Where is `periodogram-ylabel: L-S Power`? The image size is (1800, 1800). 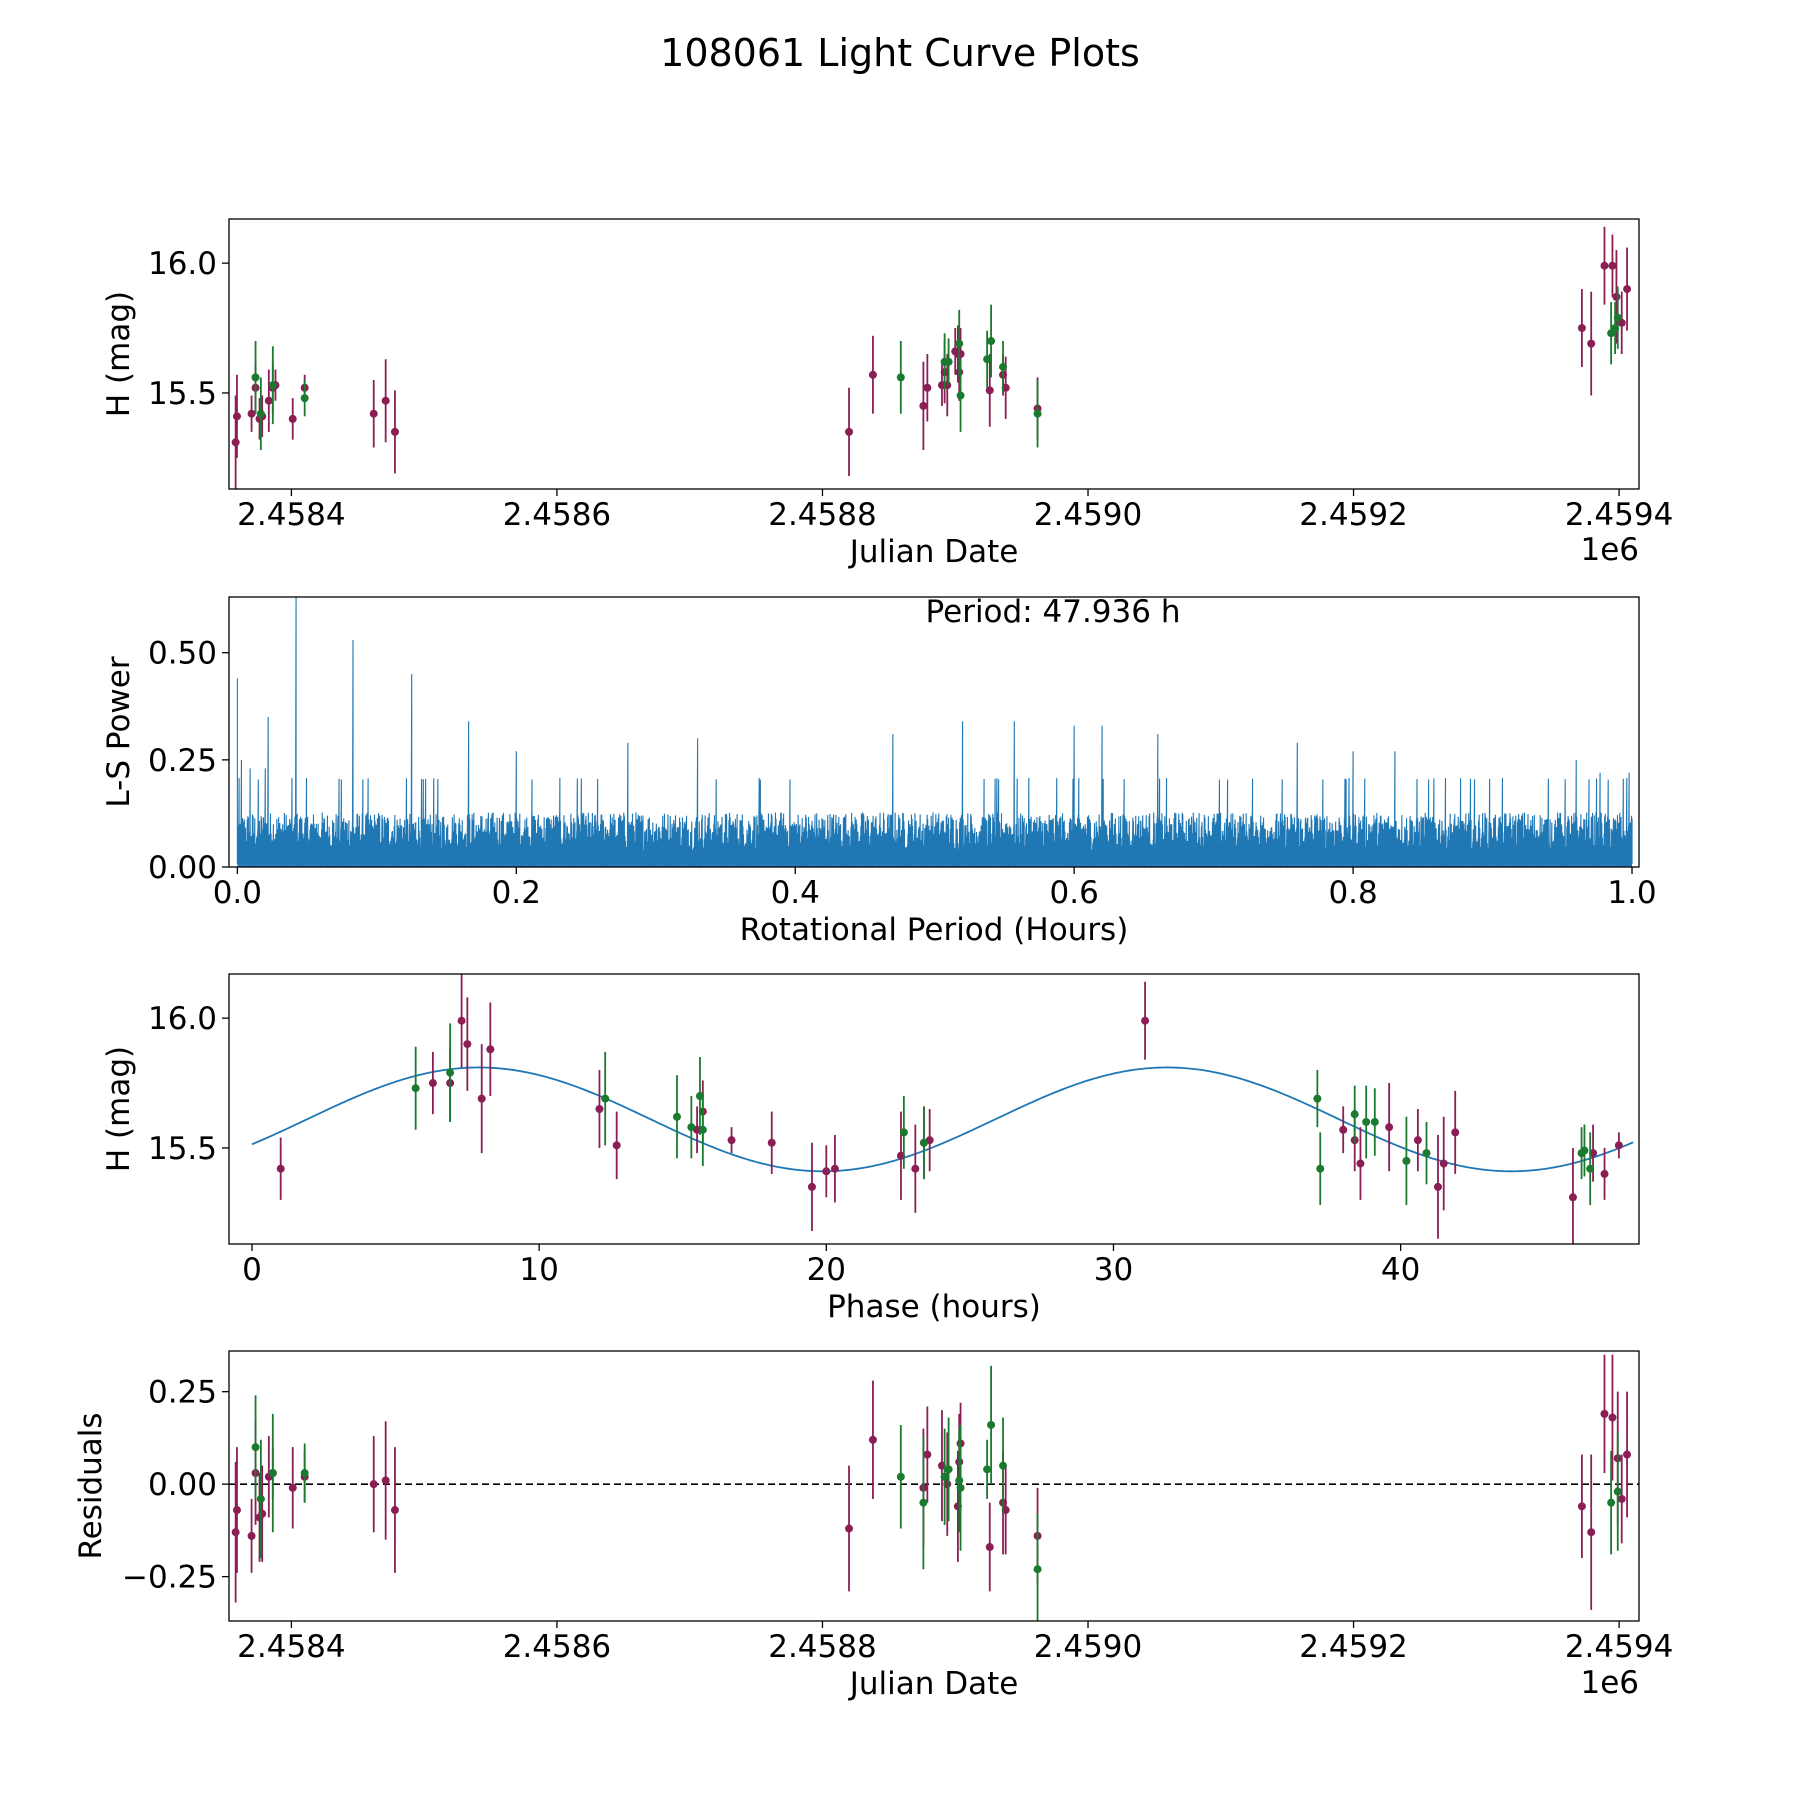
periodogram-ylabel: L-S Power is located at coordinates (119, 731).